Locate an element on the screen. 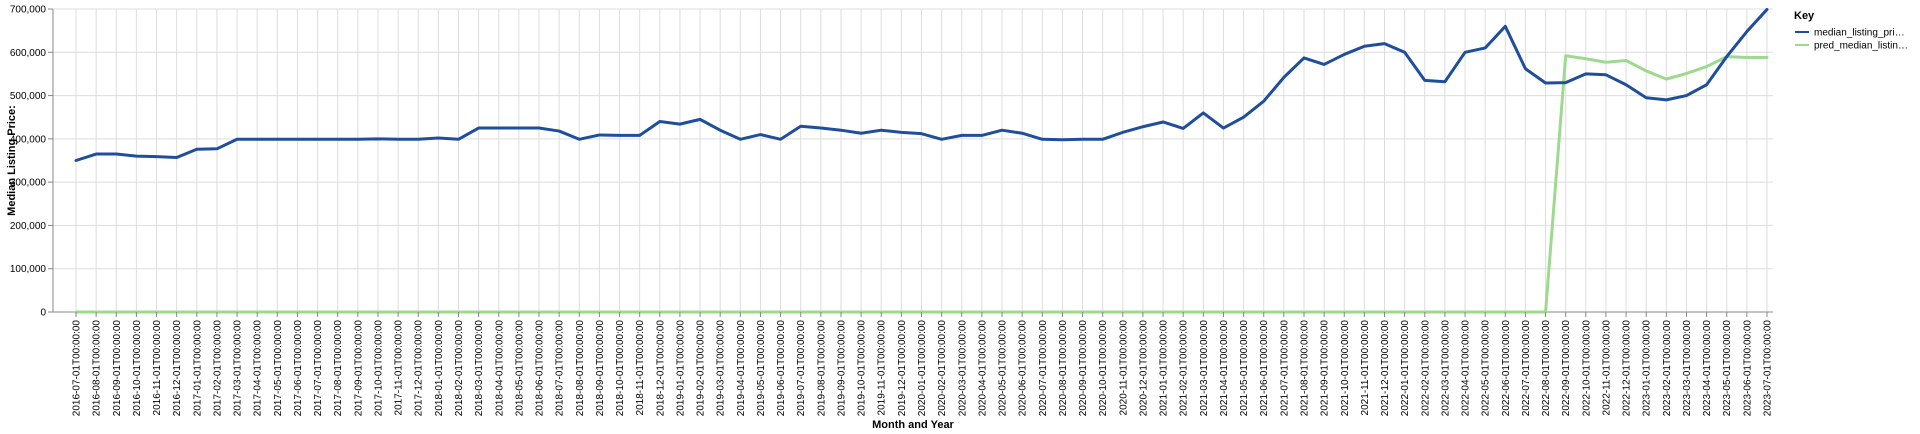 This screenshot has width=1920, height=434. x-tick-label: 2018-11-01T00:00:00 is located at coordinates (640, 368).